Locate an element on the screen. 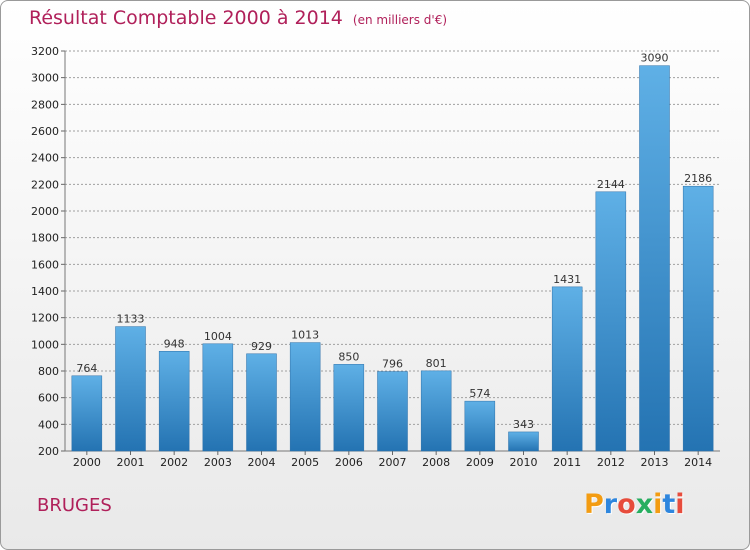 Image resolution: width=750 pixels, height=550 pixels. logo-letter: x is located at coordinates (644, 504).